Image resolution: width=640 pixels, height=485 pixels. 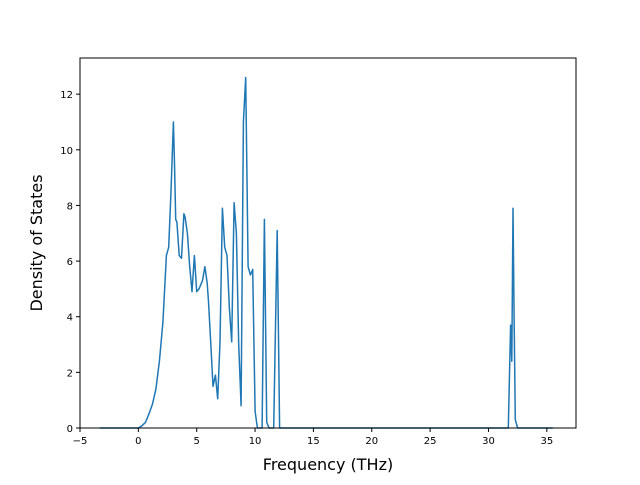 What do you see at coordinates (70, 373) in the screenshot?
I see `y-tick-label: 2` at bounding box center [70, 373].